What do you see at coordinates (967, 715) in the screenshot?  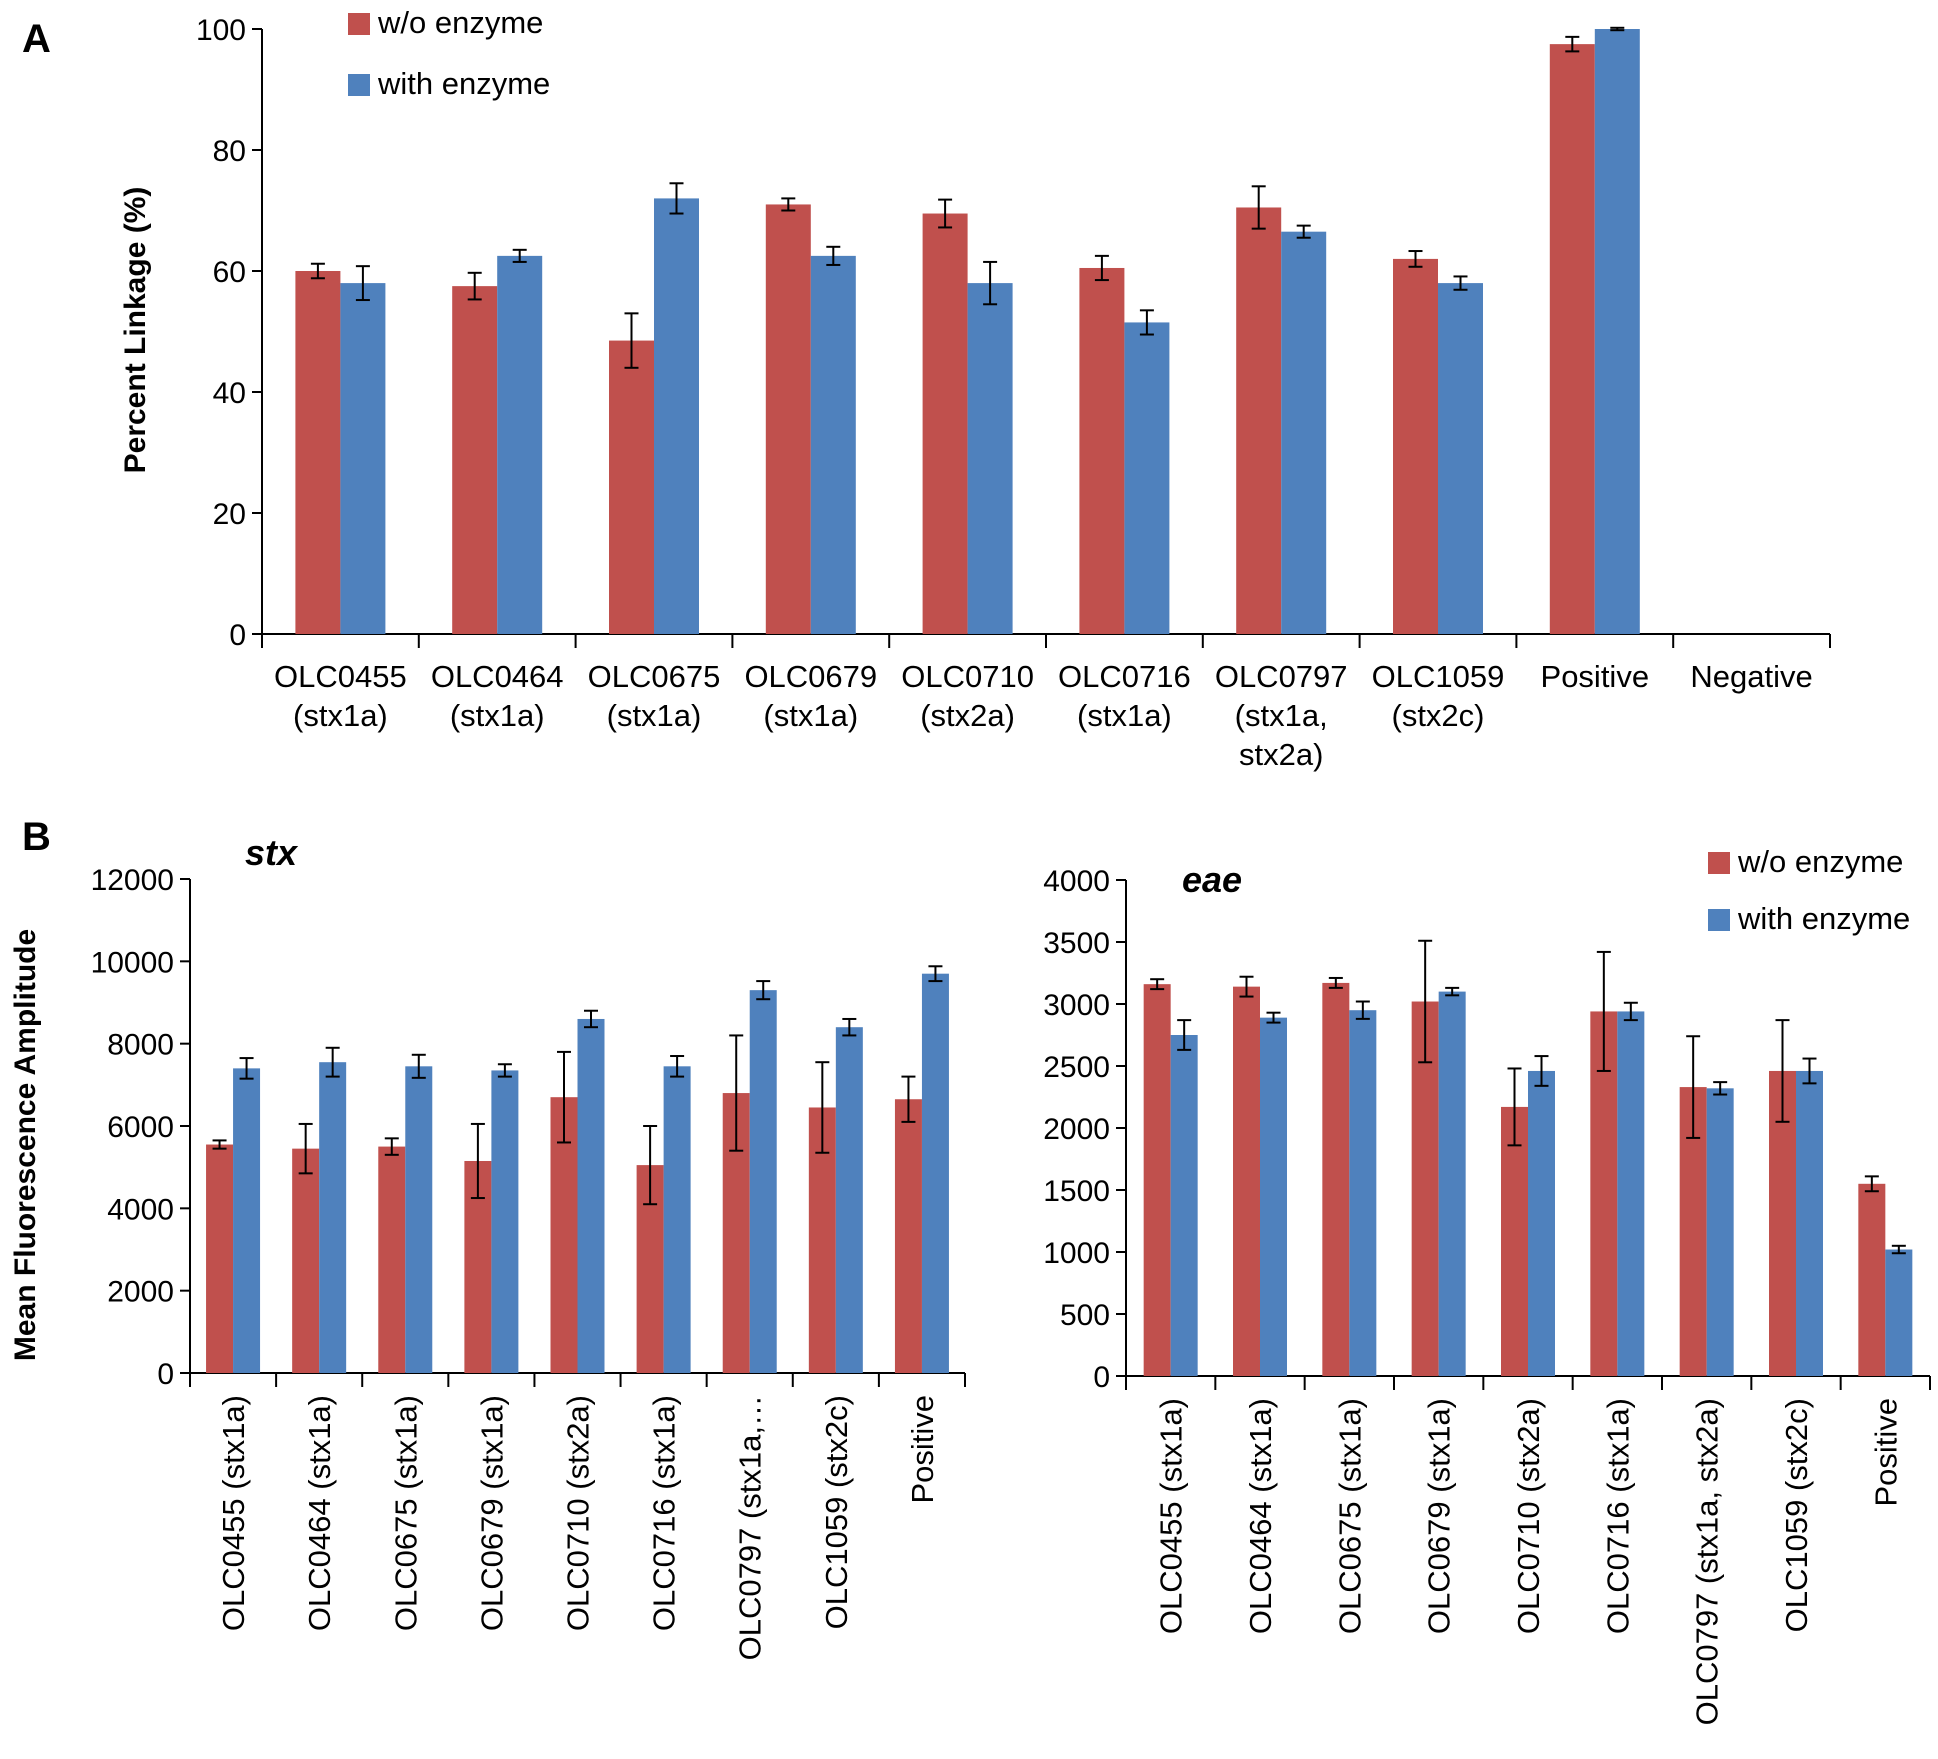 I see `x-category-label-line: (stx2a)` at bounding box center [967, 715].